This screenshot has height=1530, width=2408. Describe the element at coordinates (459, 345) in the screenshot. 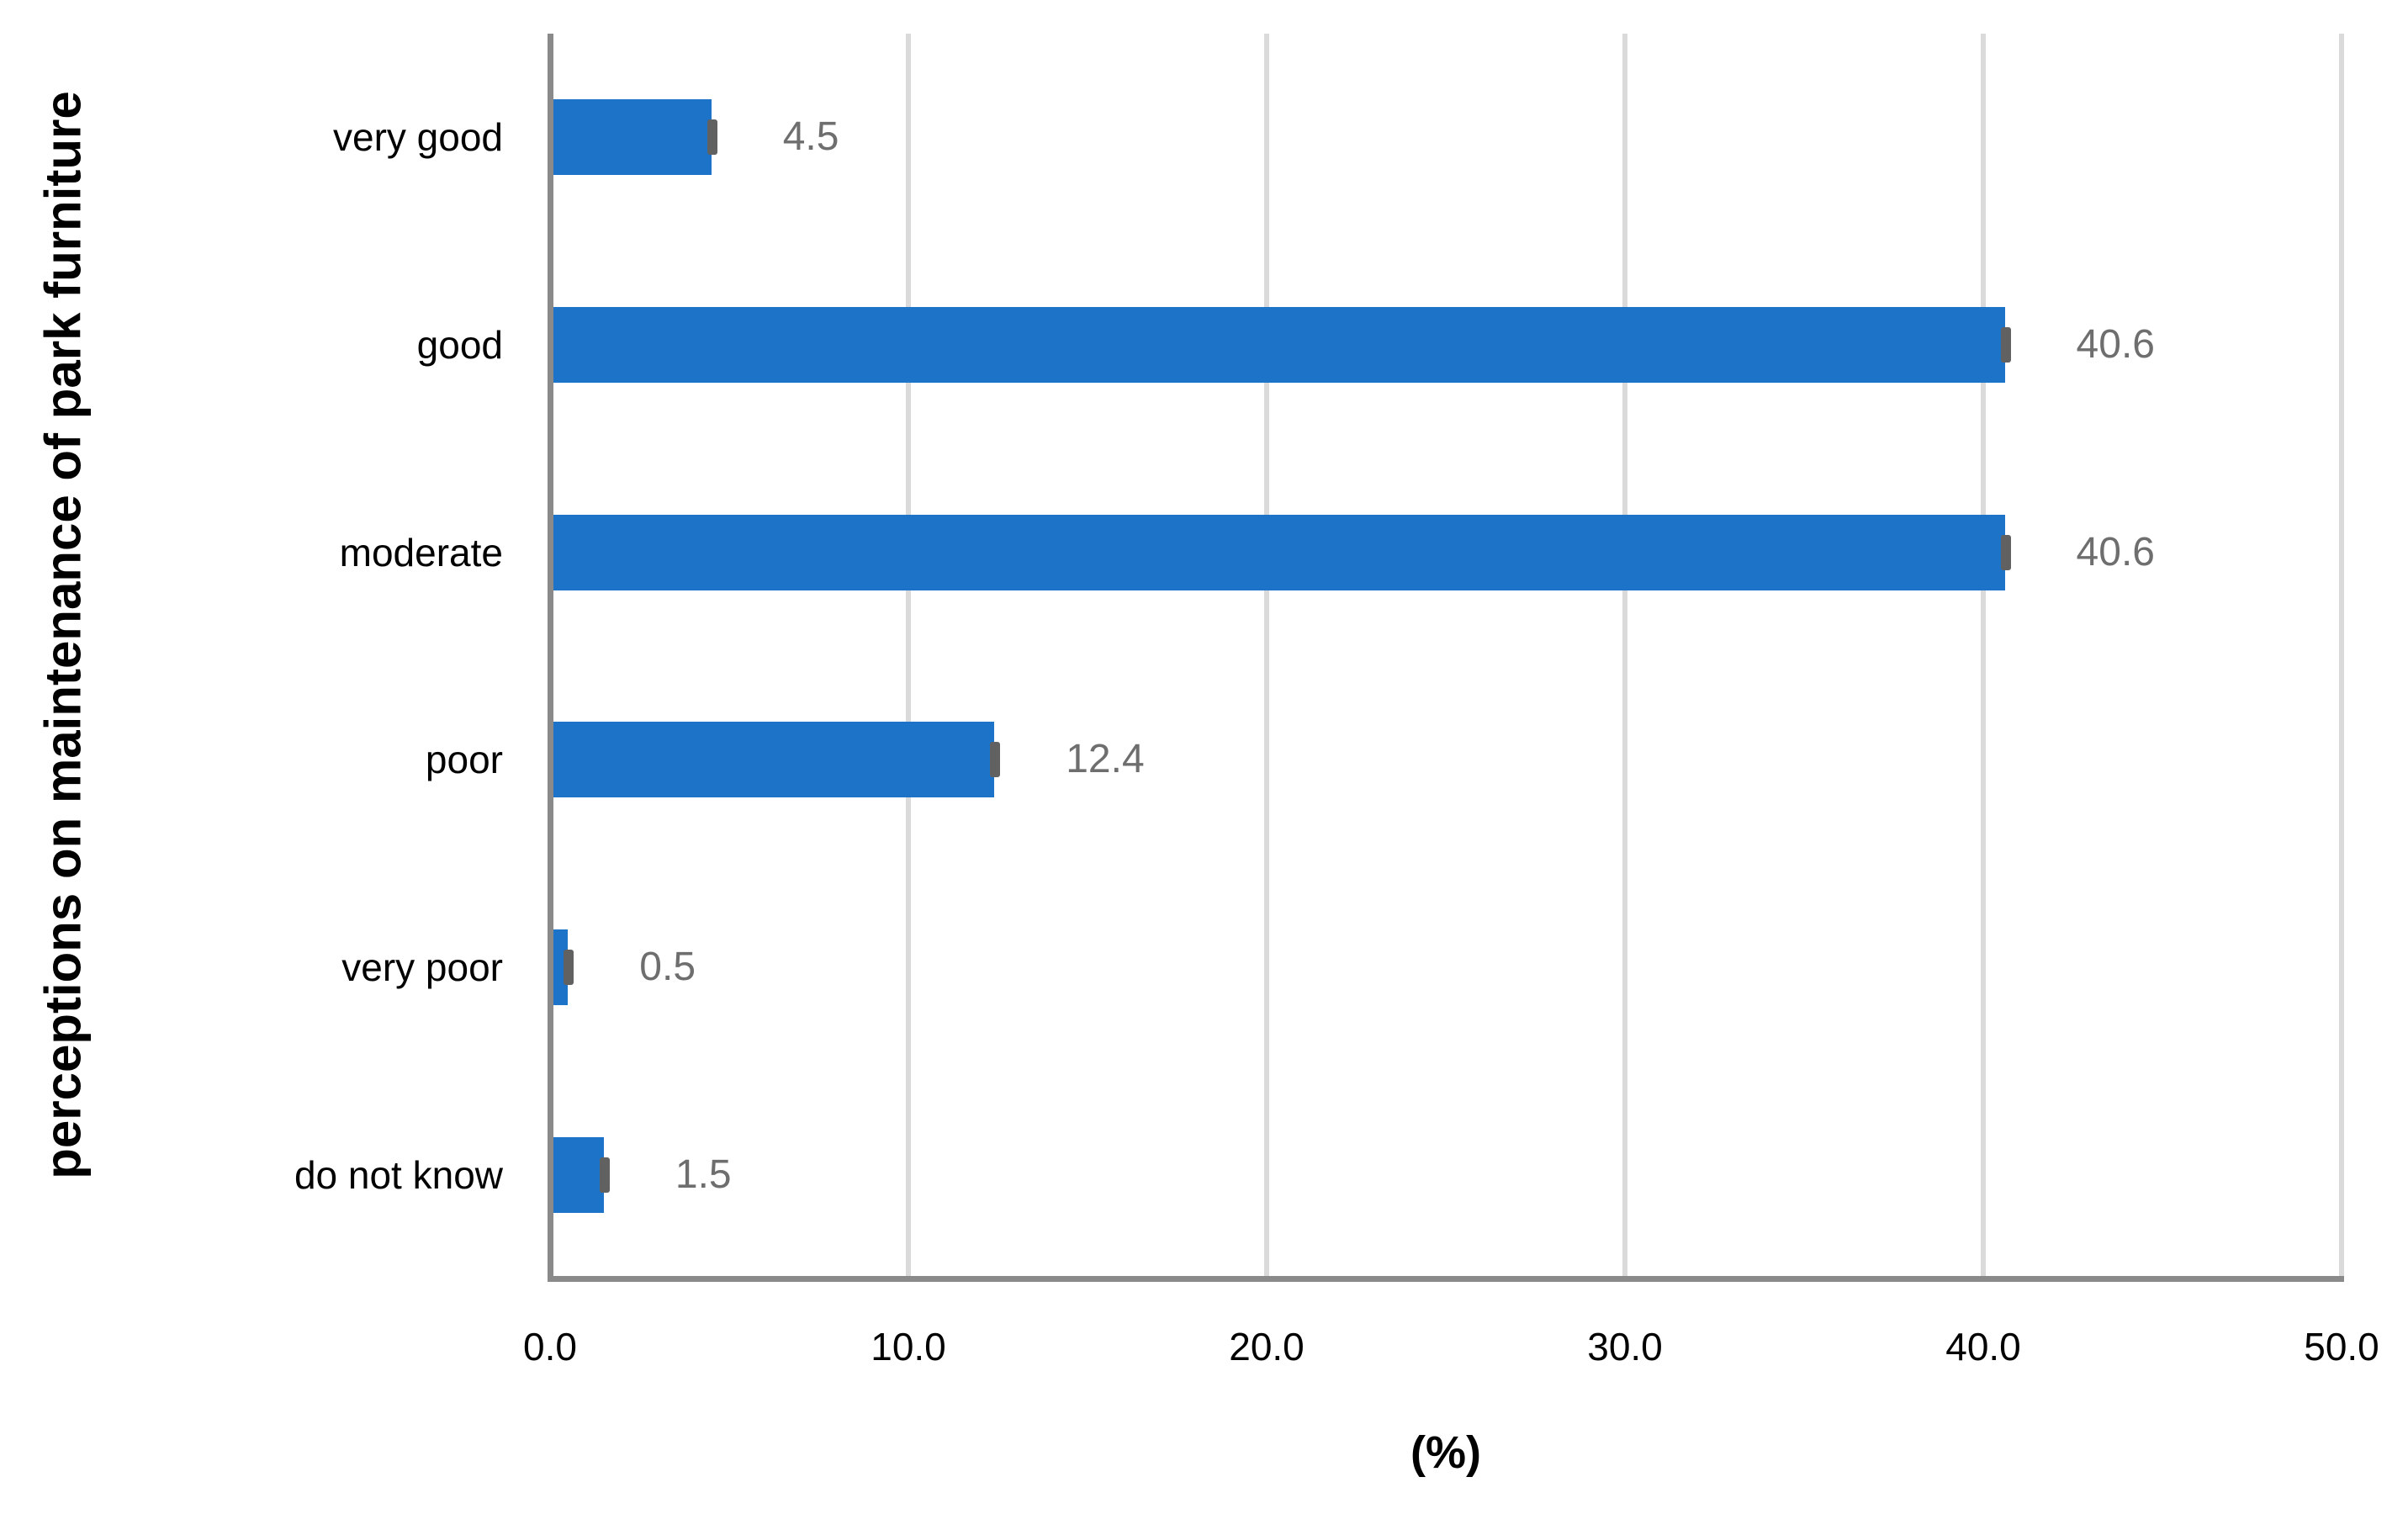

I see `category-label-good: good` at that location.